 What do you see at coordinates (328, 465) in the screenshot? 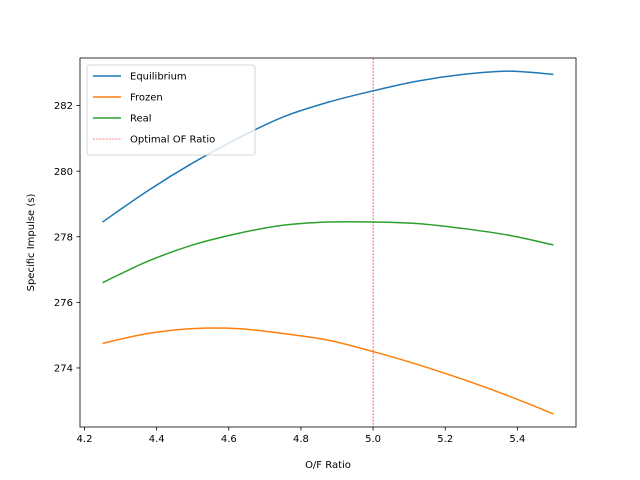
I see `x-axis-label: O/F Ratio` at bounding box center [328, 465].